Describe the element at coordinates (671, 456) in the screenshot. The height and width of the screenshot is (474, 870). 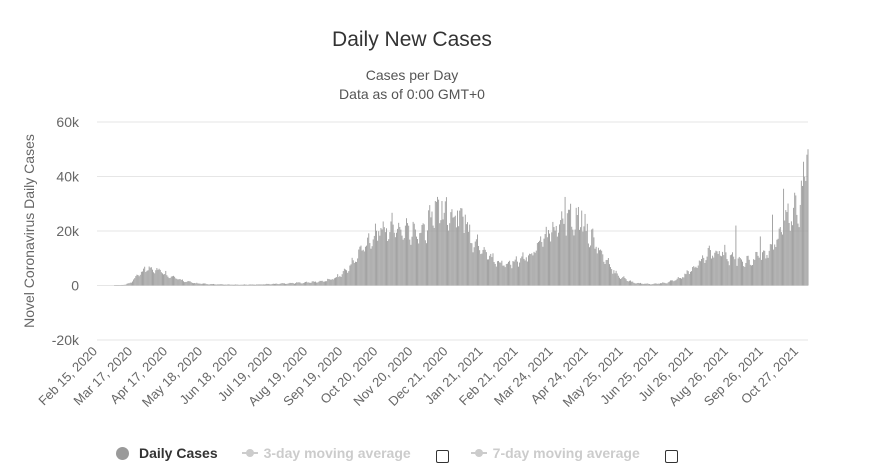
I see `legend-checkbox-7-day-average` at that location.